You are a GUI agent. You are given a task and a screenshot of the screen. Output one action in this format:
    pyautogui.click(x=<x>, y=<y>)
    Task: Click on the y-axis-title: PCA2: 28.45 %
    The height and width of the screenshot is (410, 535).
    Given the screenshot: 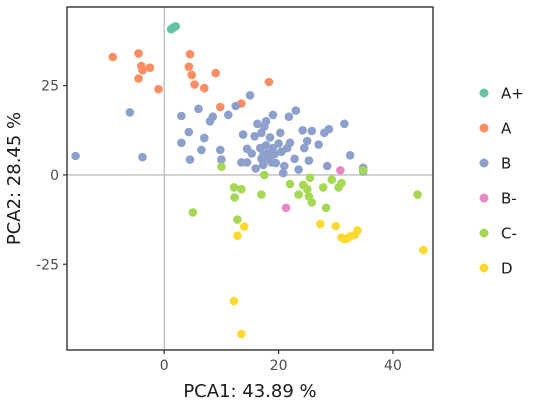 What is the action you would take?
    pyautogui.click(x=14, y=178)
    